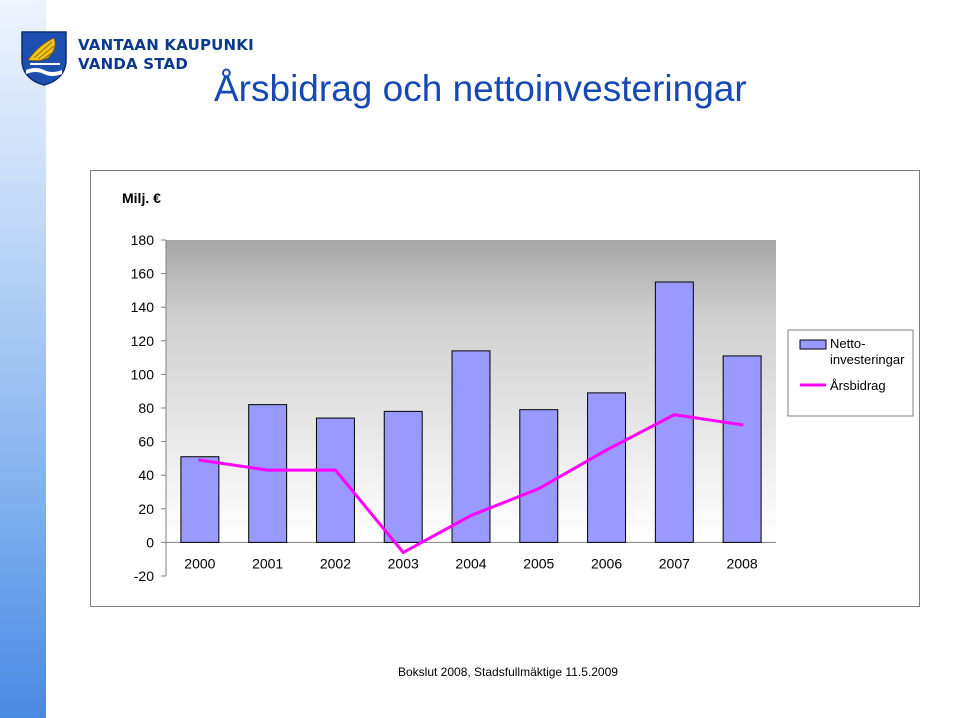 The image size is (960, 718). Describe the element at coordinates (143, 374) in the screenshot. I see `y-tick-label: 100` at that location.